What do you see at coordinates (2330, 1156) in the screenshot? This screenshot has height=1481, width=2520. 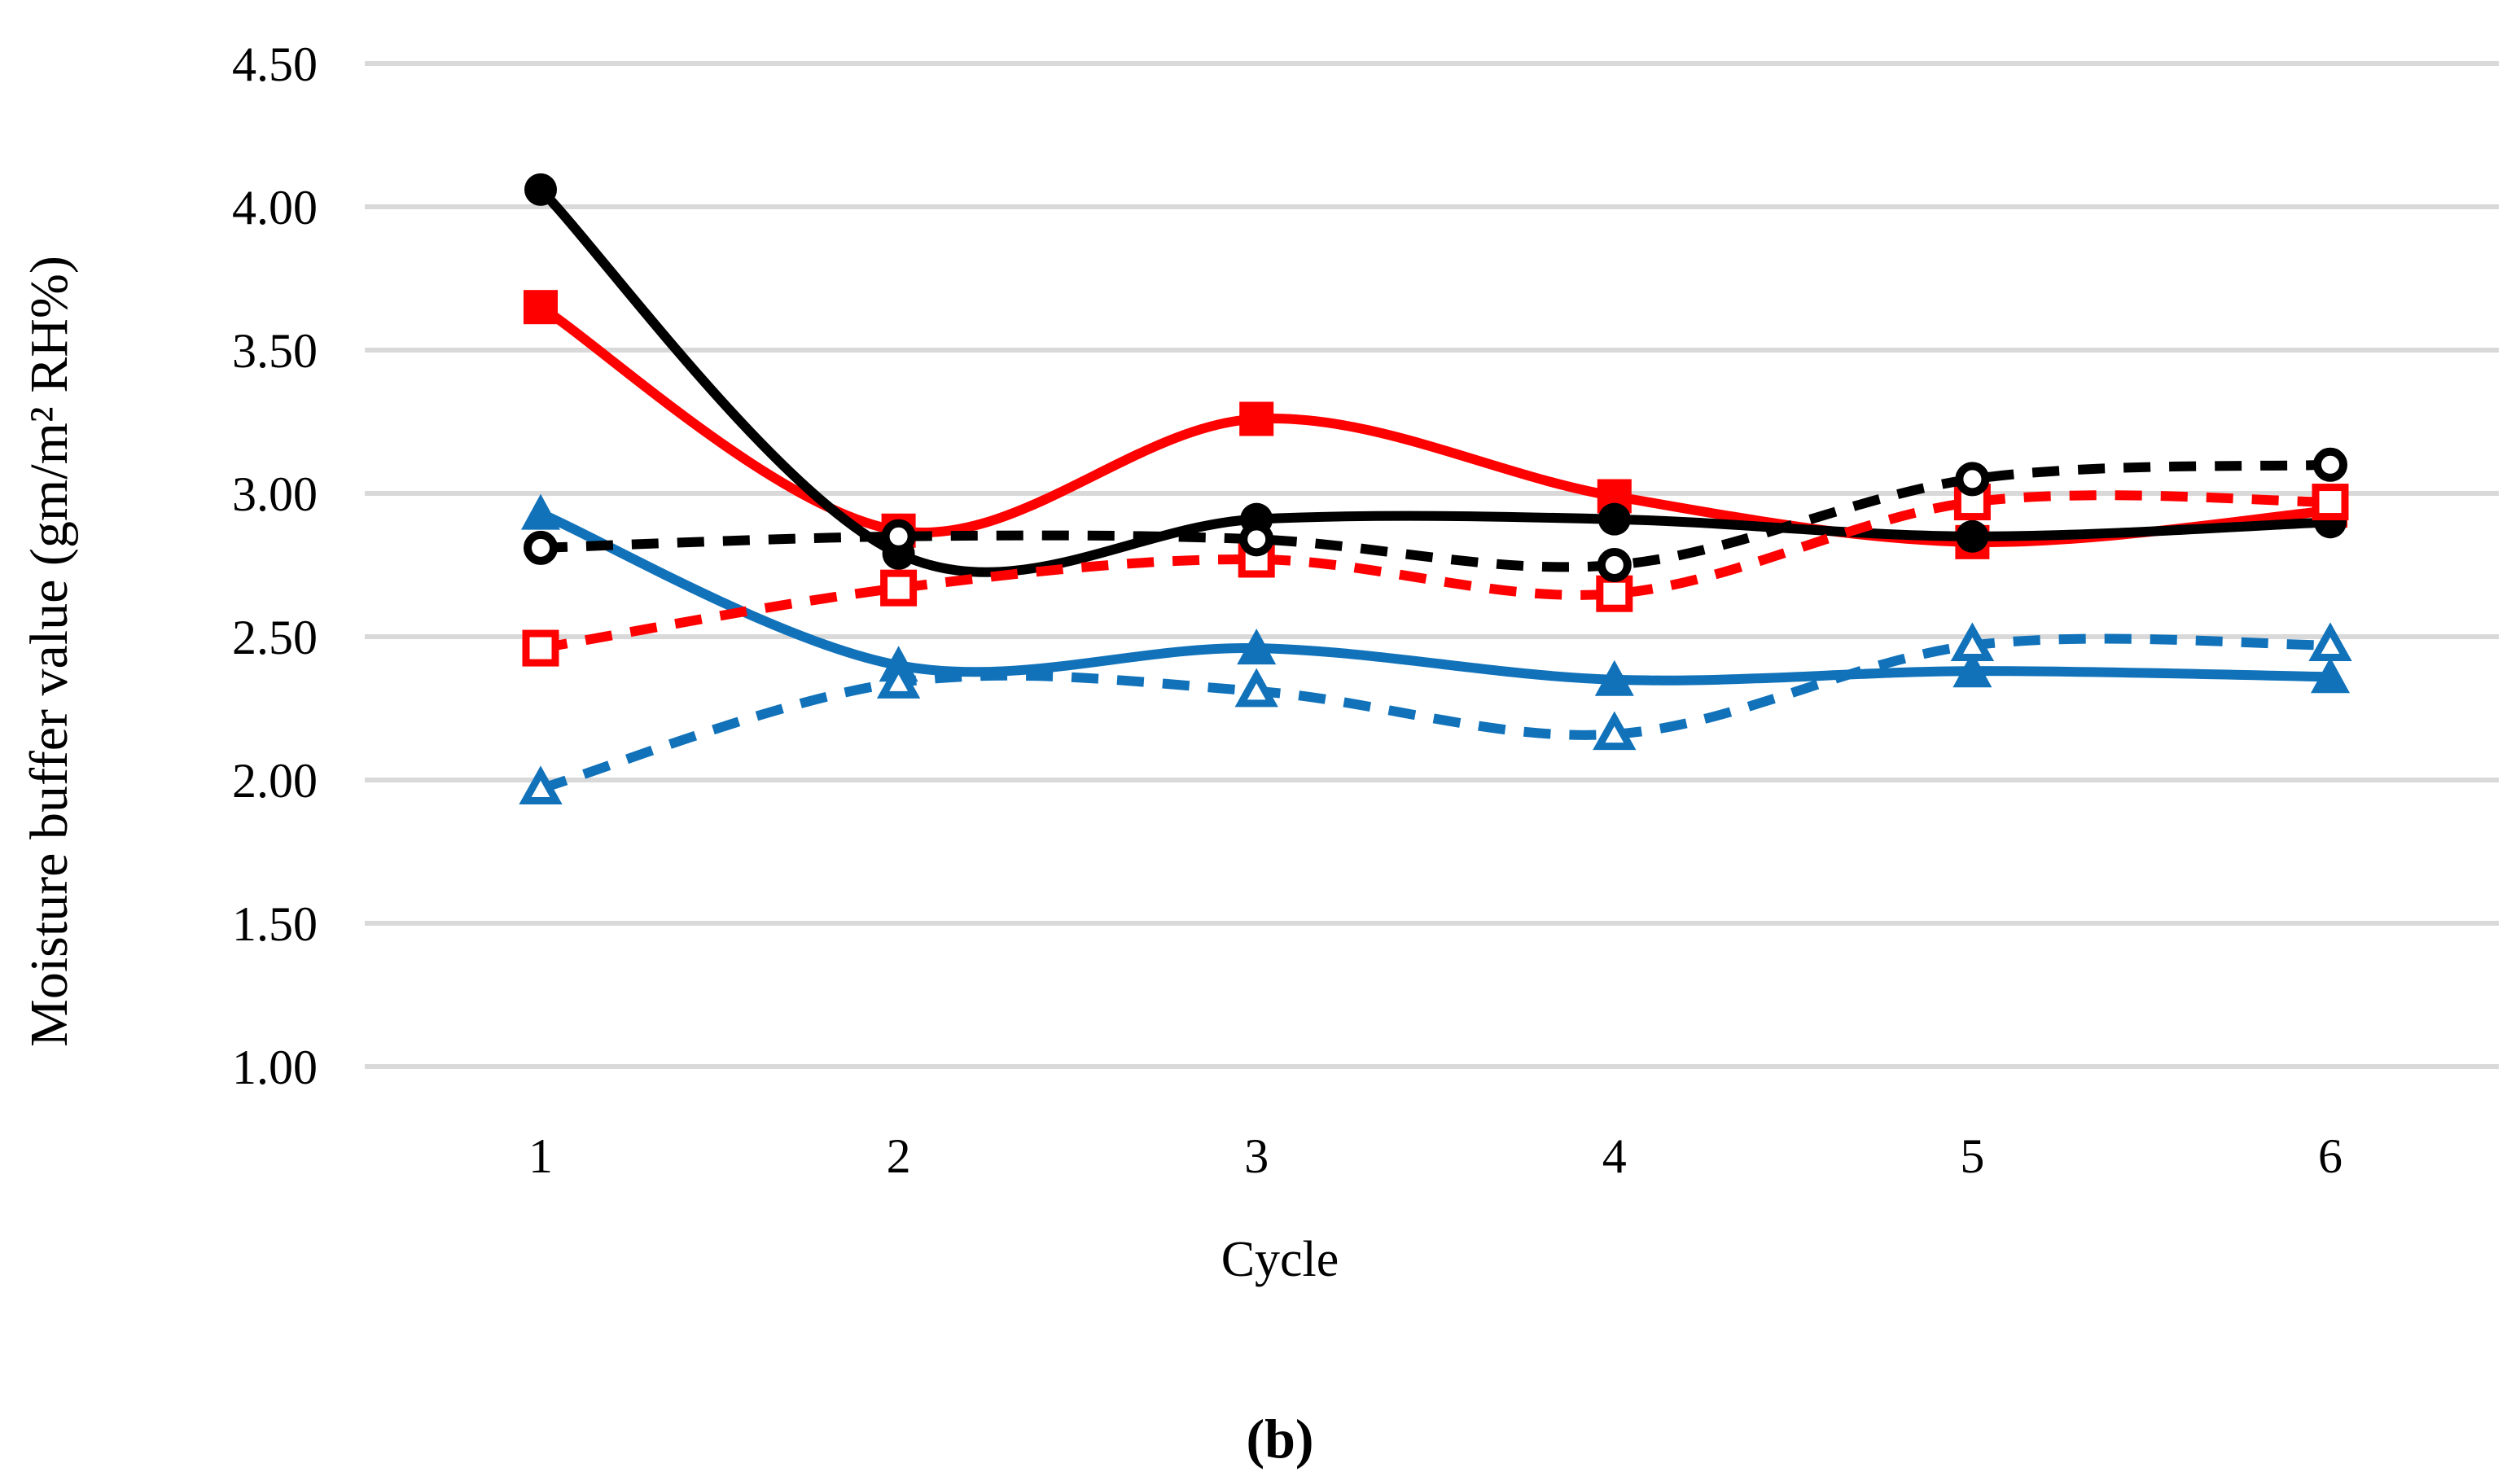 I see `x-tick-label: 6` at bounding box center [2330, 1156].